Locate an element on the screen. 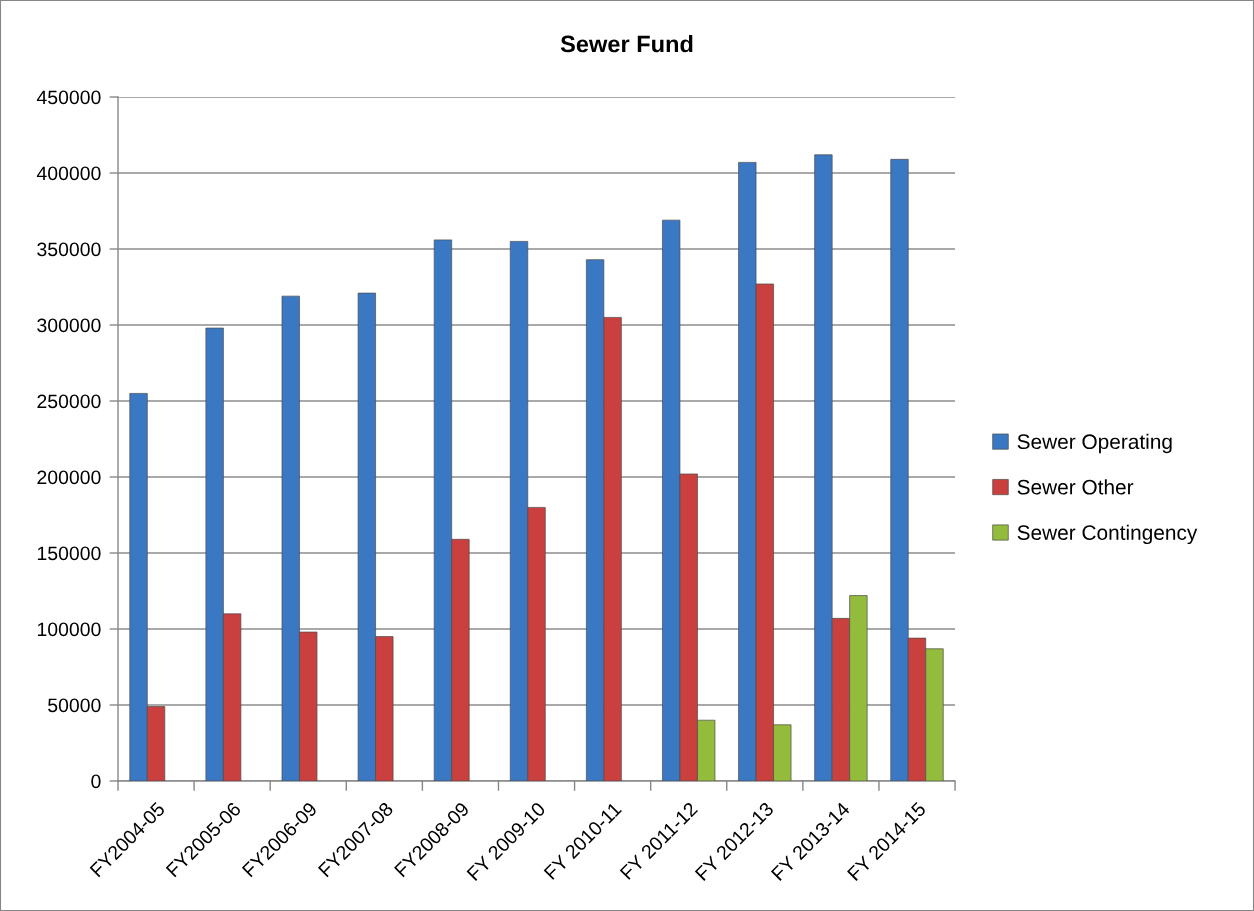  y-tick-label: 450000 is located at coordinates (68, 97).